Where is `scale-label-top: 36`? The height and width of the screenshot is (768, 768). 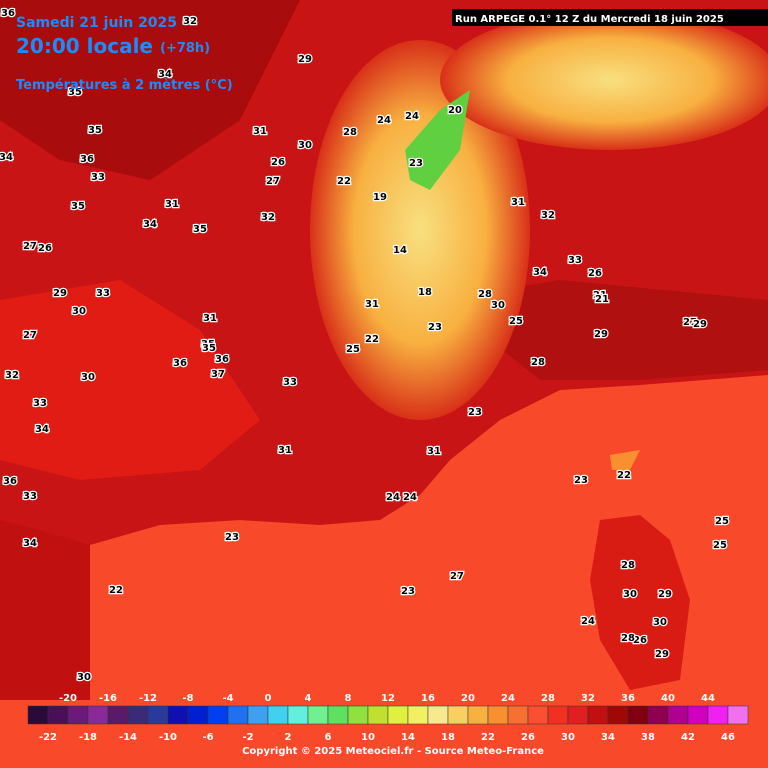 scale-label-top: 36 is located at coordinates (628, 698).